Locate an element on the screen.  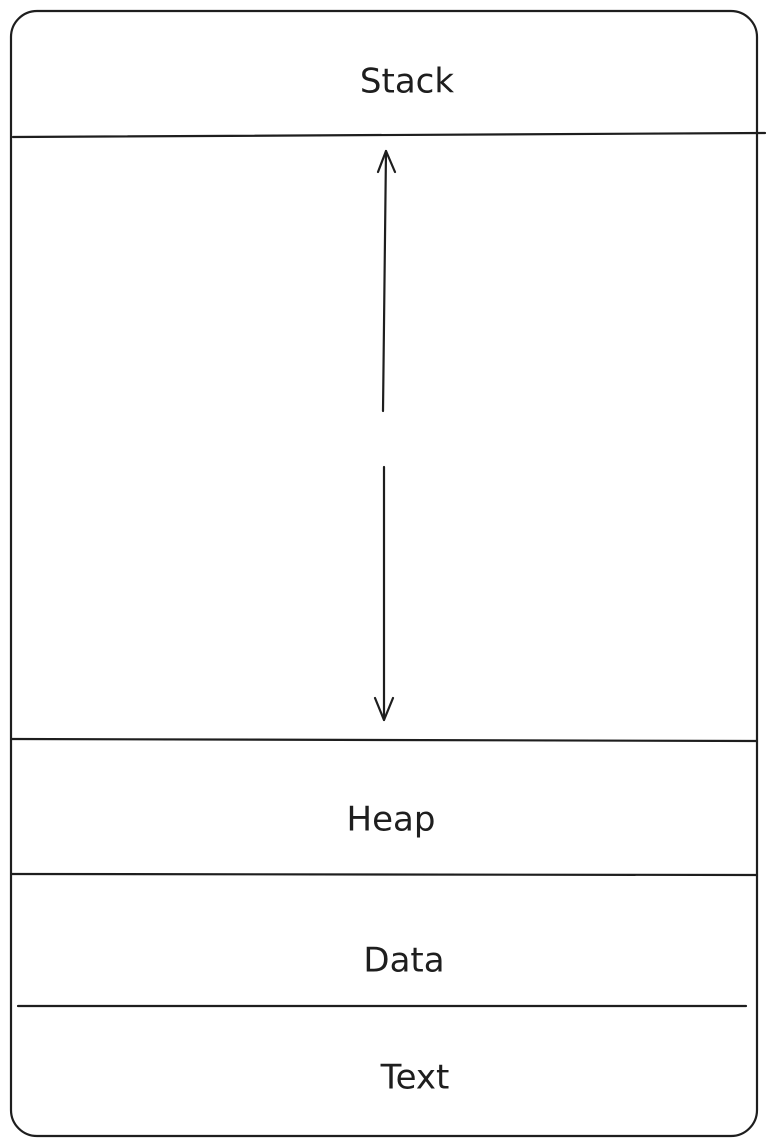
up-arrow-icon is located at coordinates (386, 281).